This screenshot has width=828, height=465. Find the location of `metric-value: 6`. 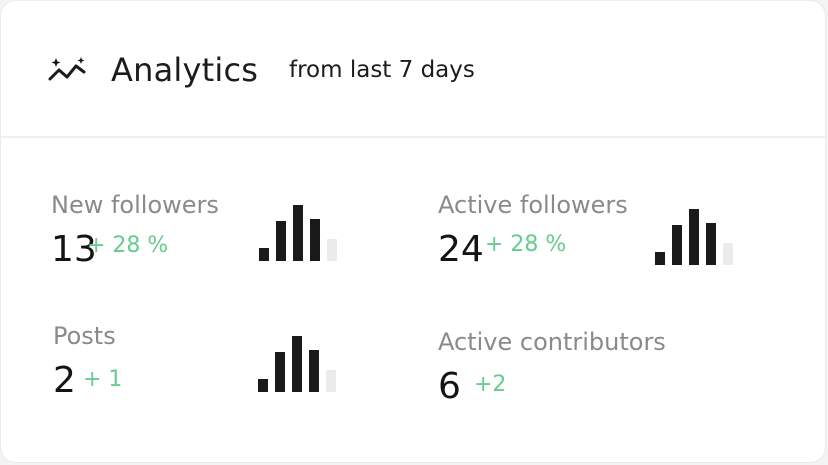

metric-value: 6 is located at coordinates (449, 386).